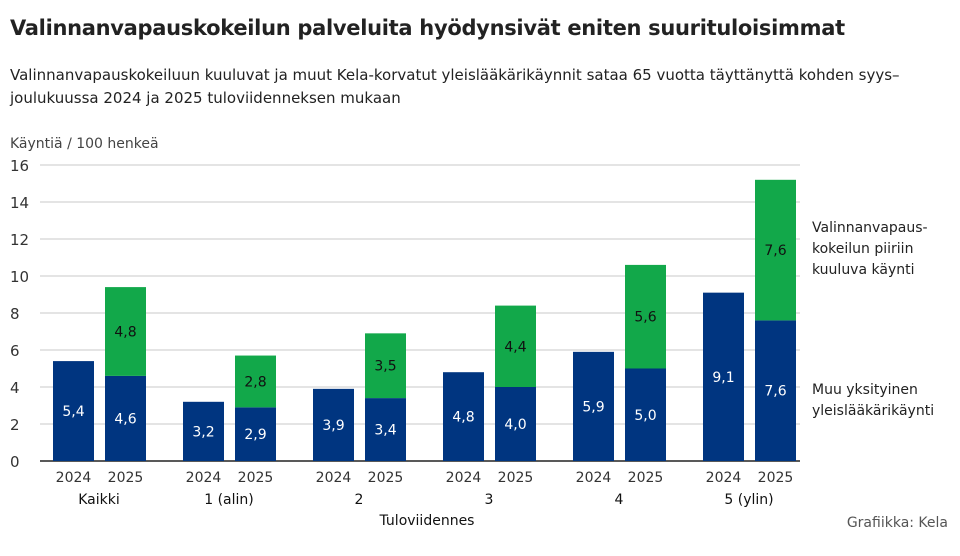  What do you see at coordinates (15, 351) in the screenshot?
I see `y-tick-label: 6` at bounding box center [15, 351].